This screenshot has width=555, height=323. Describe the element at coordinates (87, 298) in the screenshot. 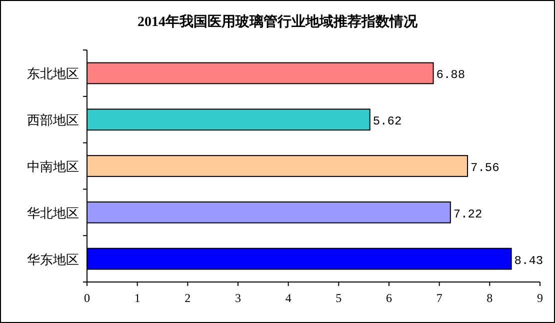

I see `x-tick-label: 0` at that location.